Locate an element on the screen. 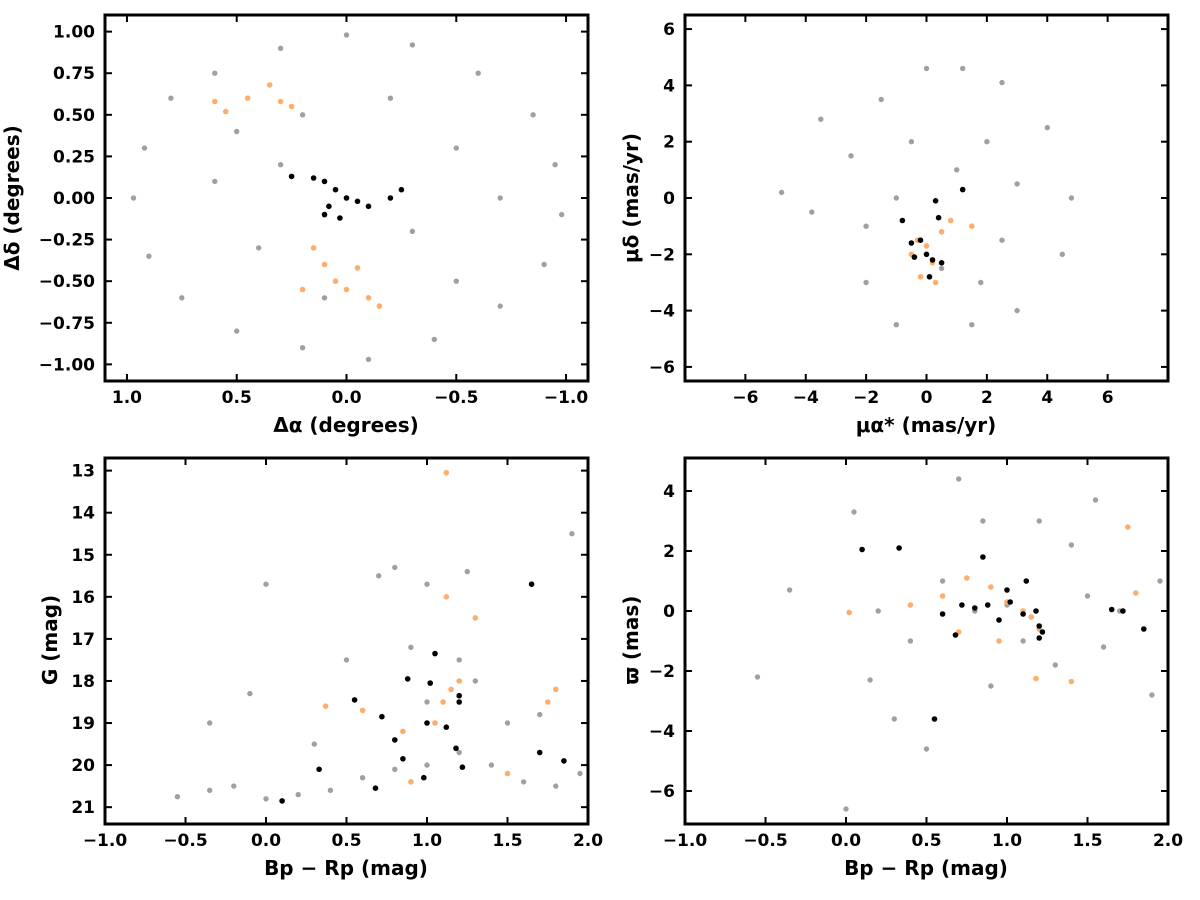  y-tick-label: 4 is located at coordinates (669, 86).